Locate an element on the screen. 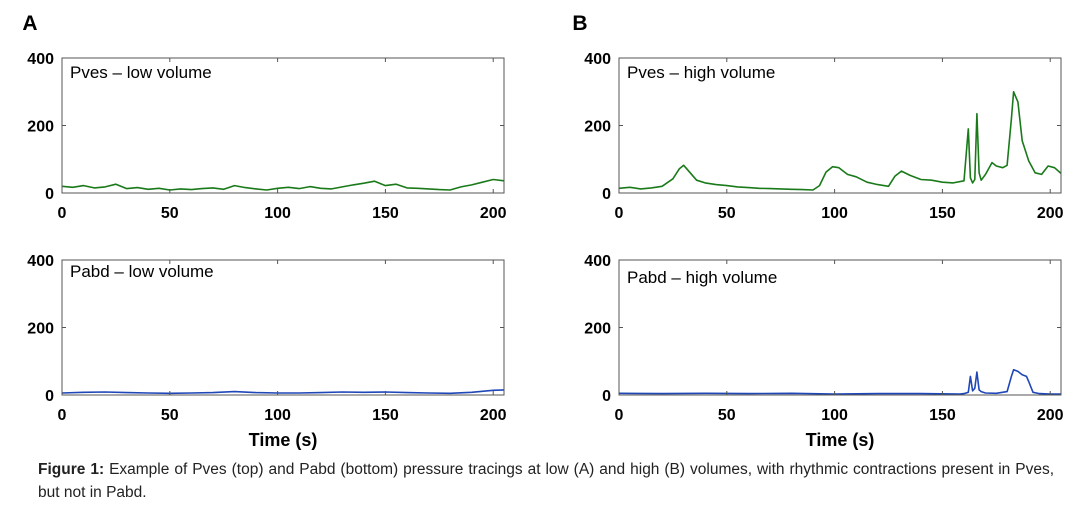 This screenshot has width=1080, height=515. chart-title: Pabd – low volume is located at coordinates (142, 271).